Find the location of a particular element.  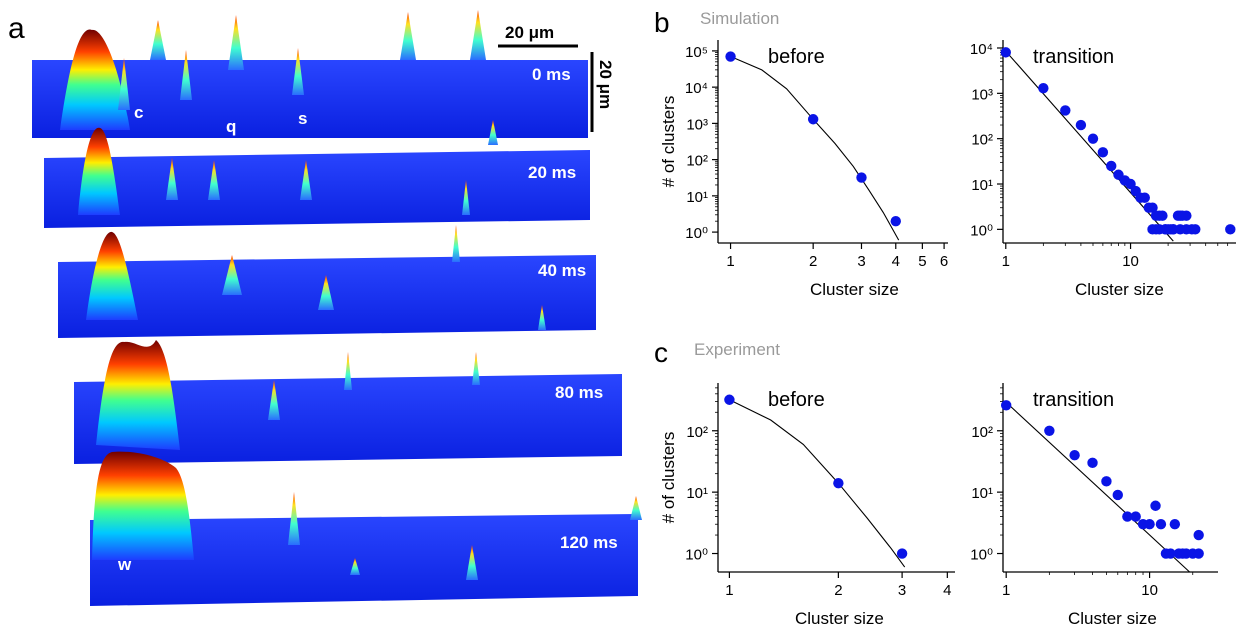

scale-bar-y: 20 μm is located at coordinates (602, 92).